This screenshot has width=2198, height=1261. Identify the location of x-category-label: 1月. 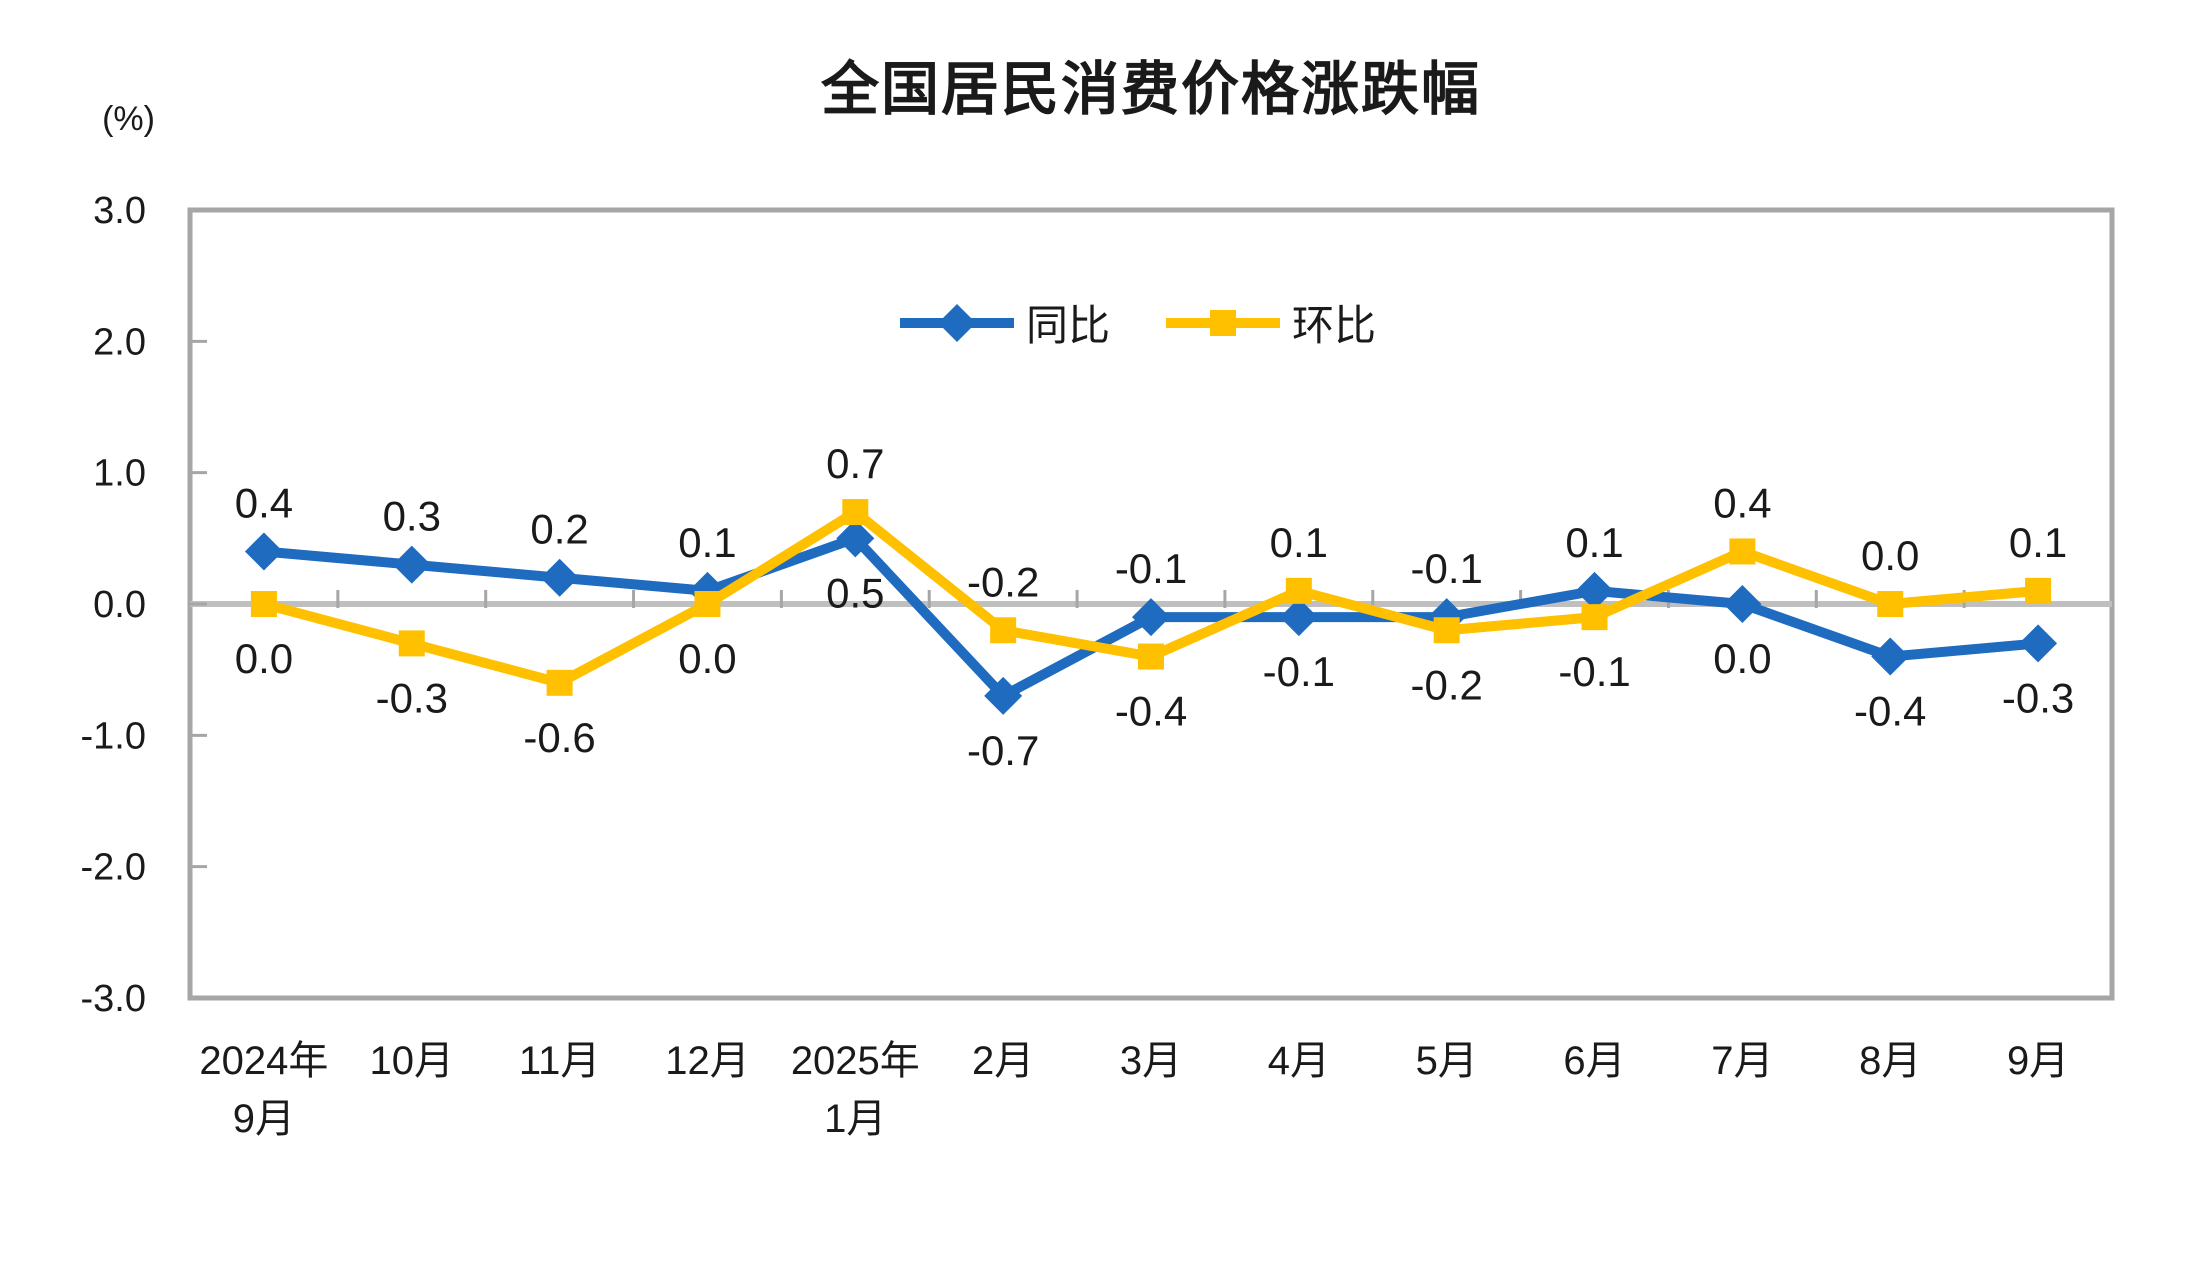
(855, 1119).